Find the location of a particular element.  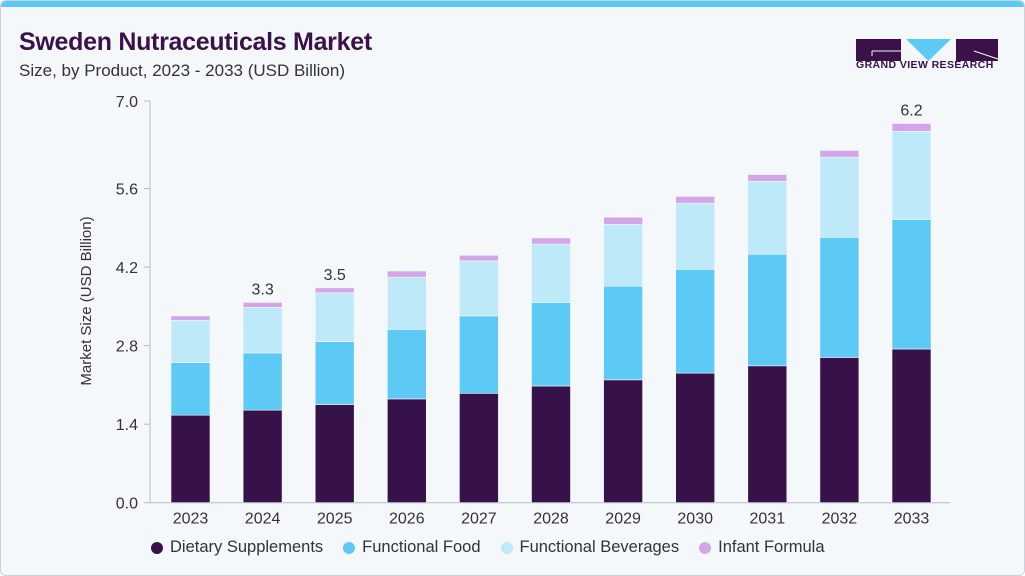

legend-item: Functional Food is located at coordinates (412, 547).